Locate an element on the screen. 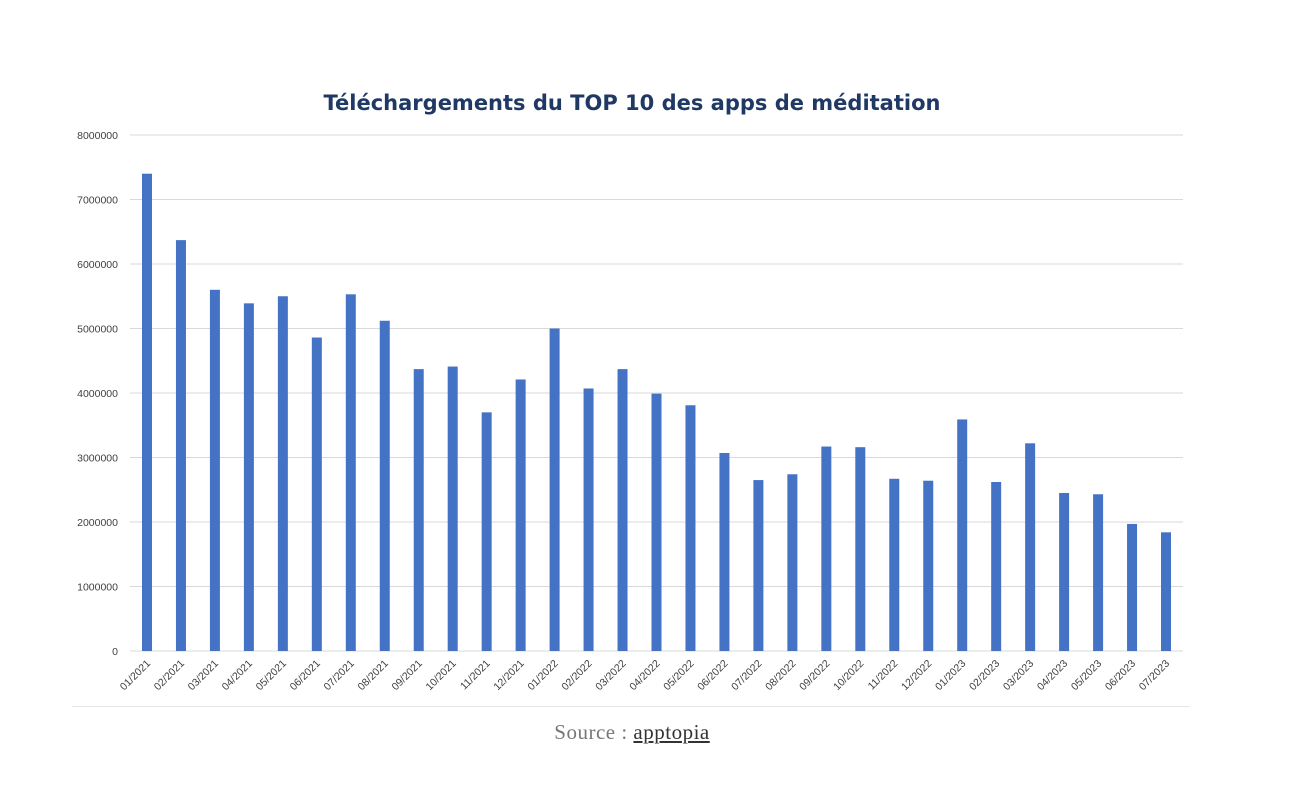 The width and height of the screenshot is (1316, 800). bar-06-2021 is located at coordinates (316, 494).